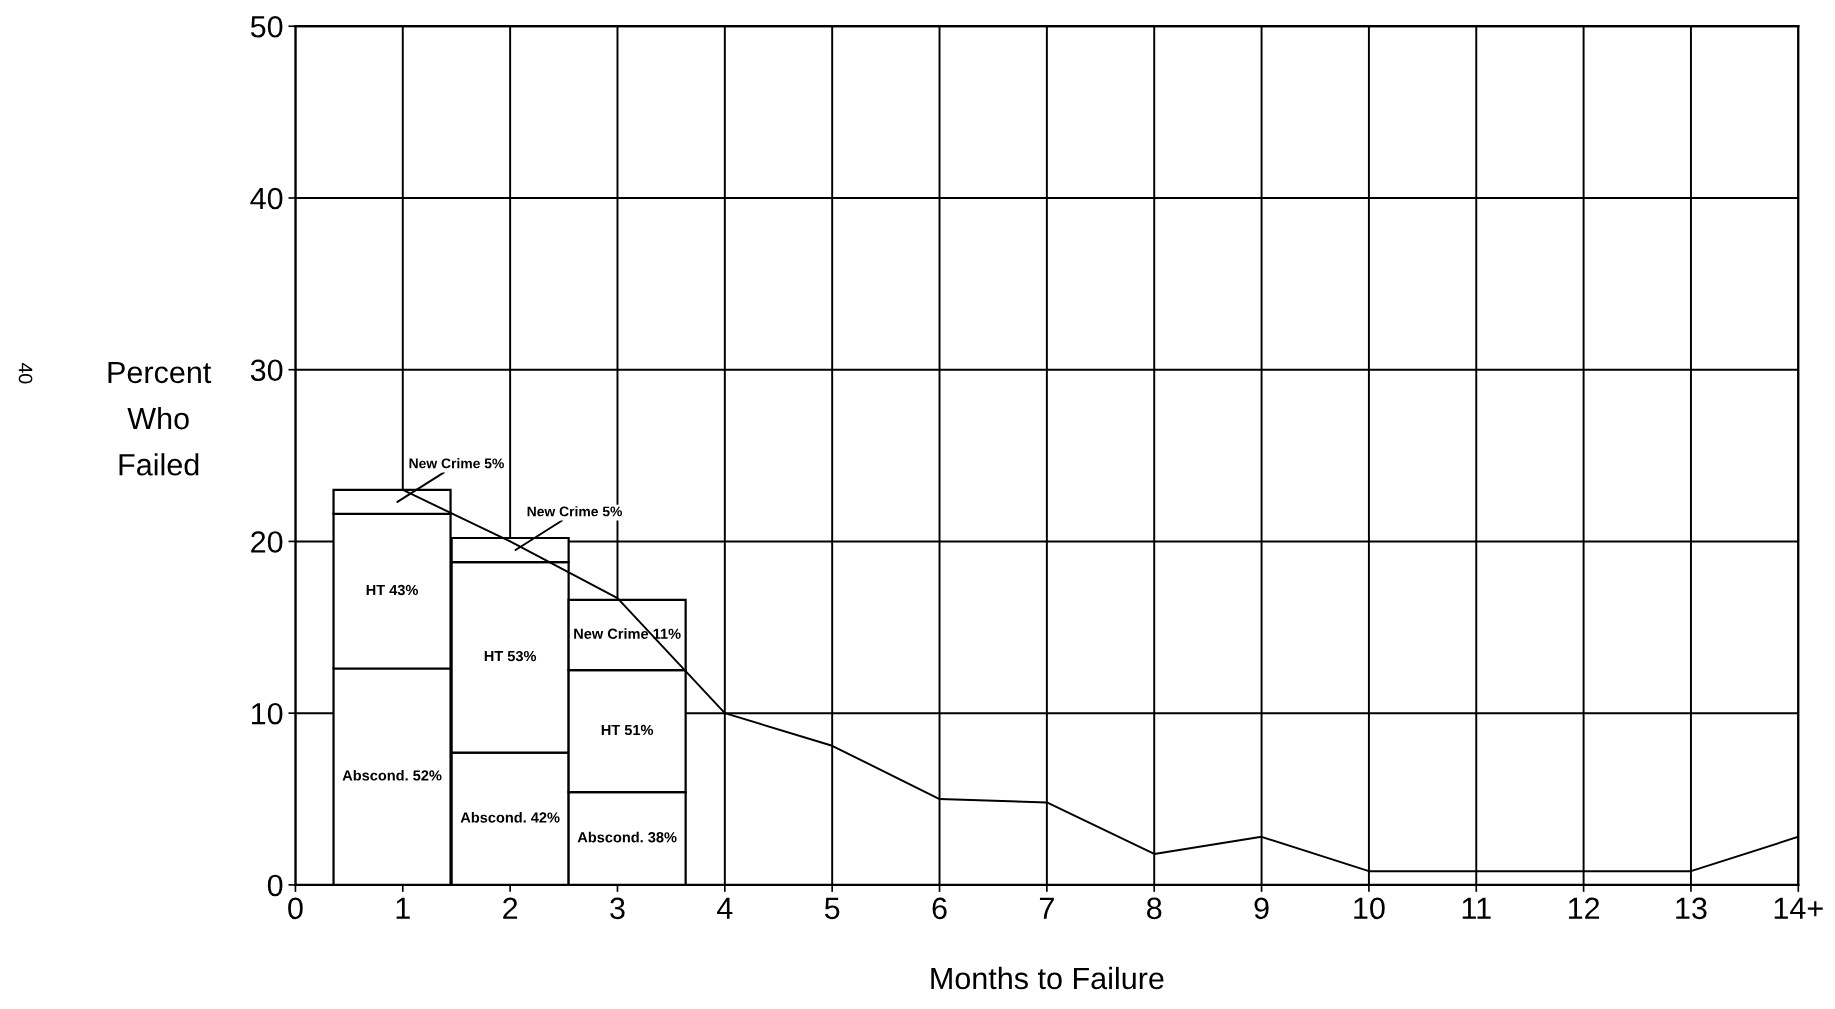 Image resolution: width=1835 pixels, height=1009 pixels. Describe the element at coordinates (1047, 978) in the screenshot. I see `x-axis-title: Months to Failure` at that location.